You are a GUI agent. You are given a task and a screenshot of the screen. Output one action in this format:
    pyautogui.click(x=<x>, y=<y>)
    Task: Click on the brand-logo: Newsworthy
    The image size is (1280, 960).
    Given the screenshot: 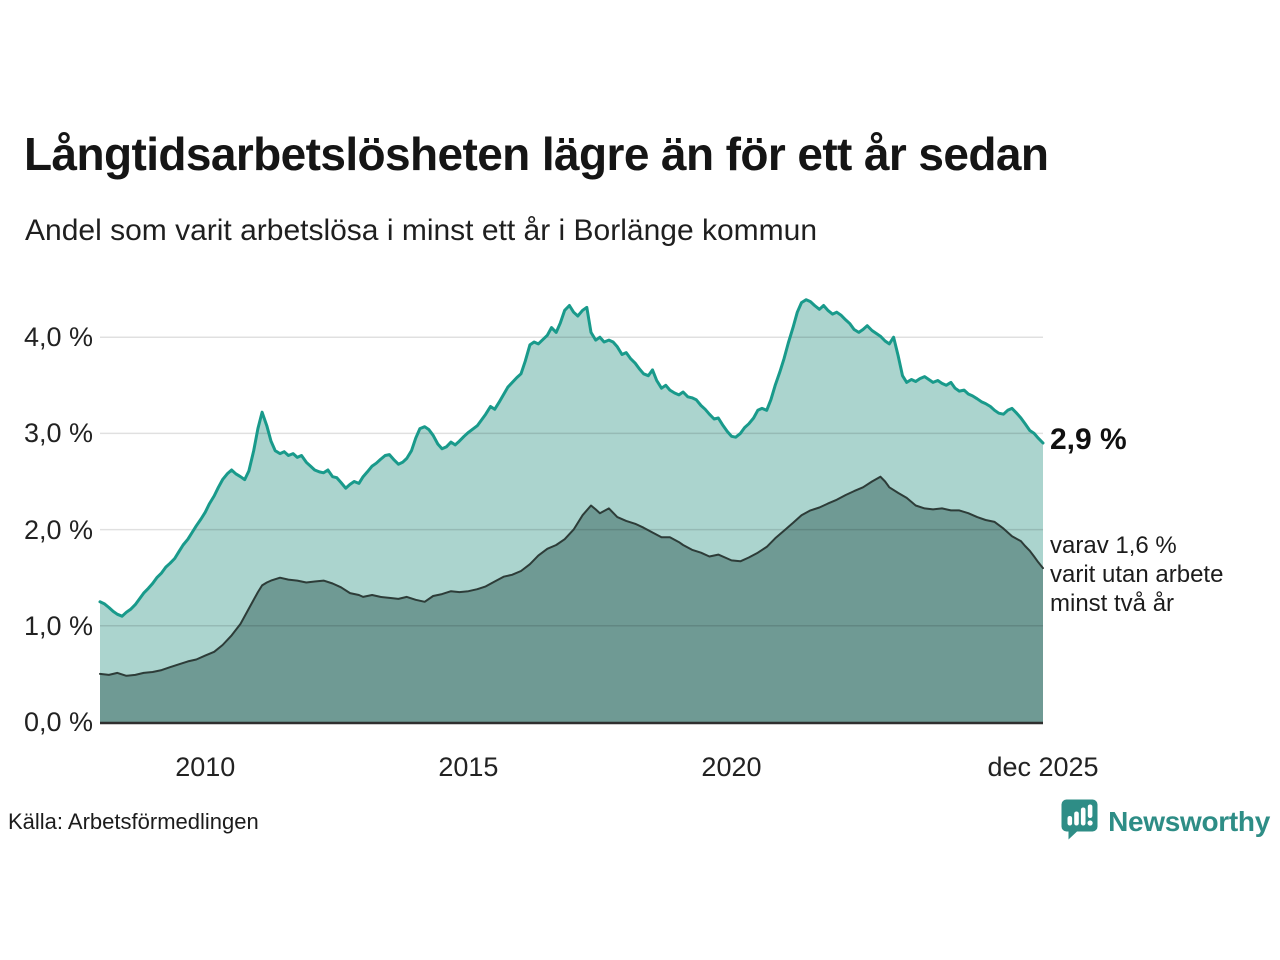 What is the action you would take?
    pyautogui.click(x=1165, y=822)
    